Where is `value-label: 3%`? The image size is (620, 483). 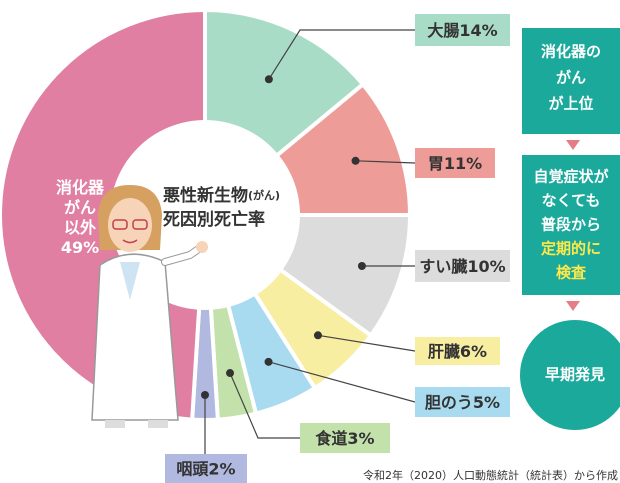 value-label: 3% is located at coordinates (360, 438).